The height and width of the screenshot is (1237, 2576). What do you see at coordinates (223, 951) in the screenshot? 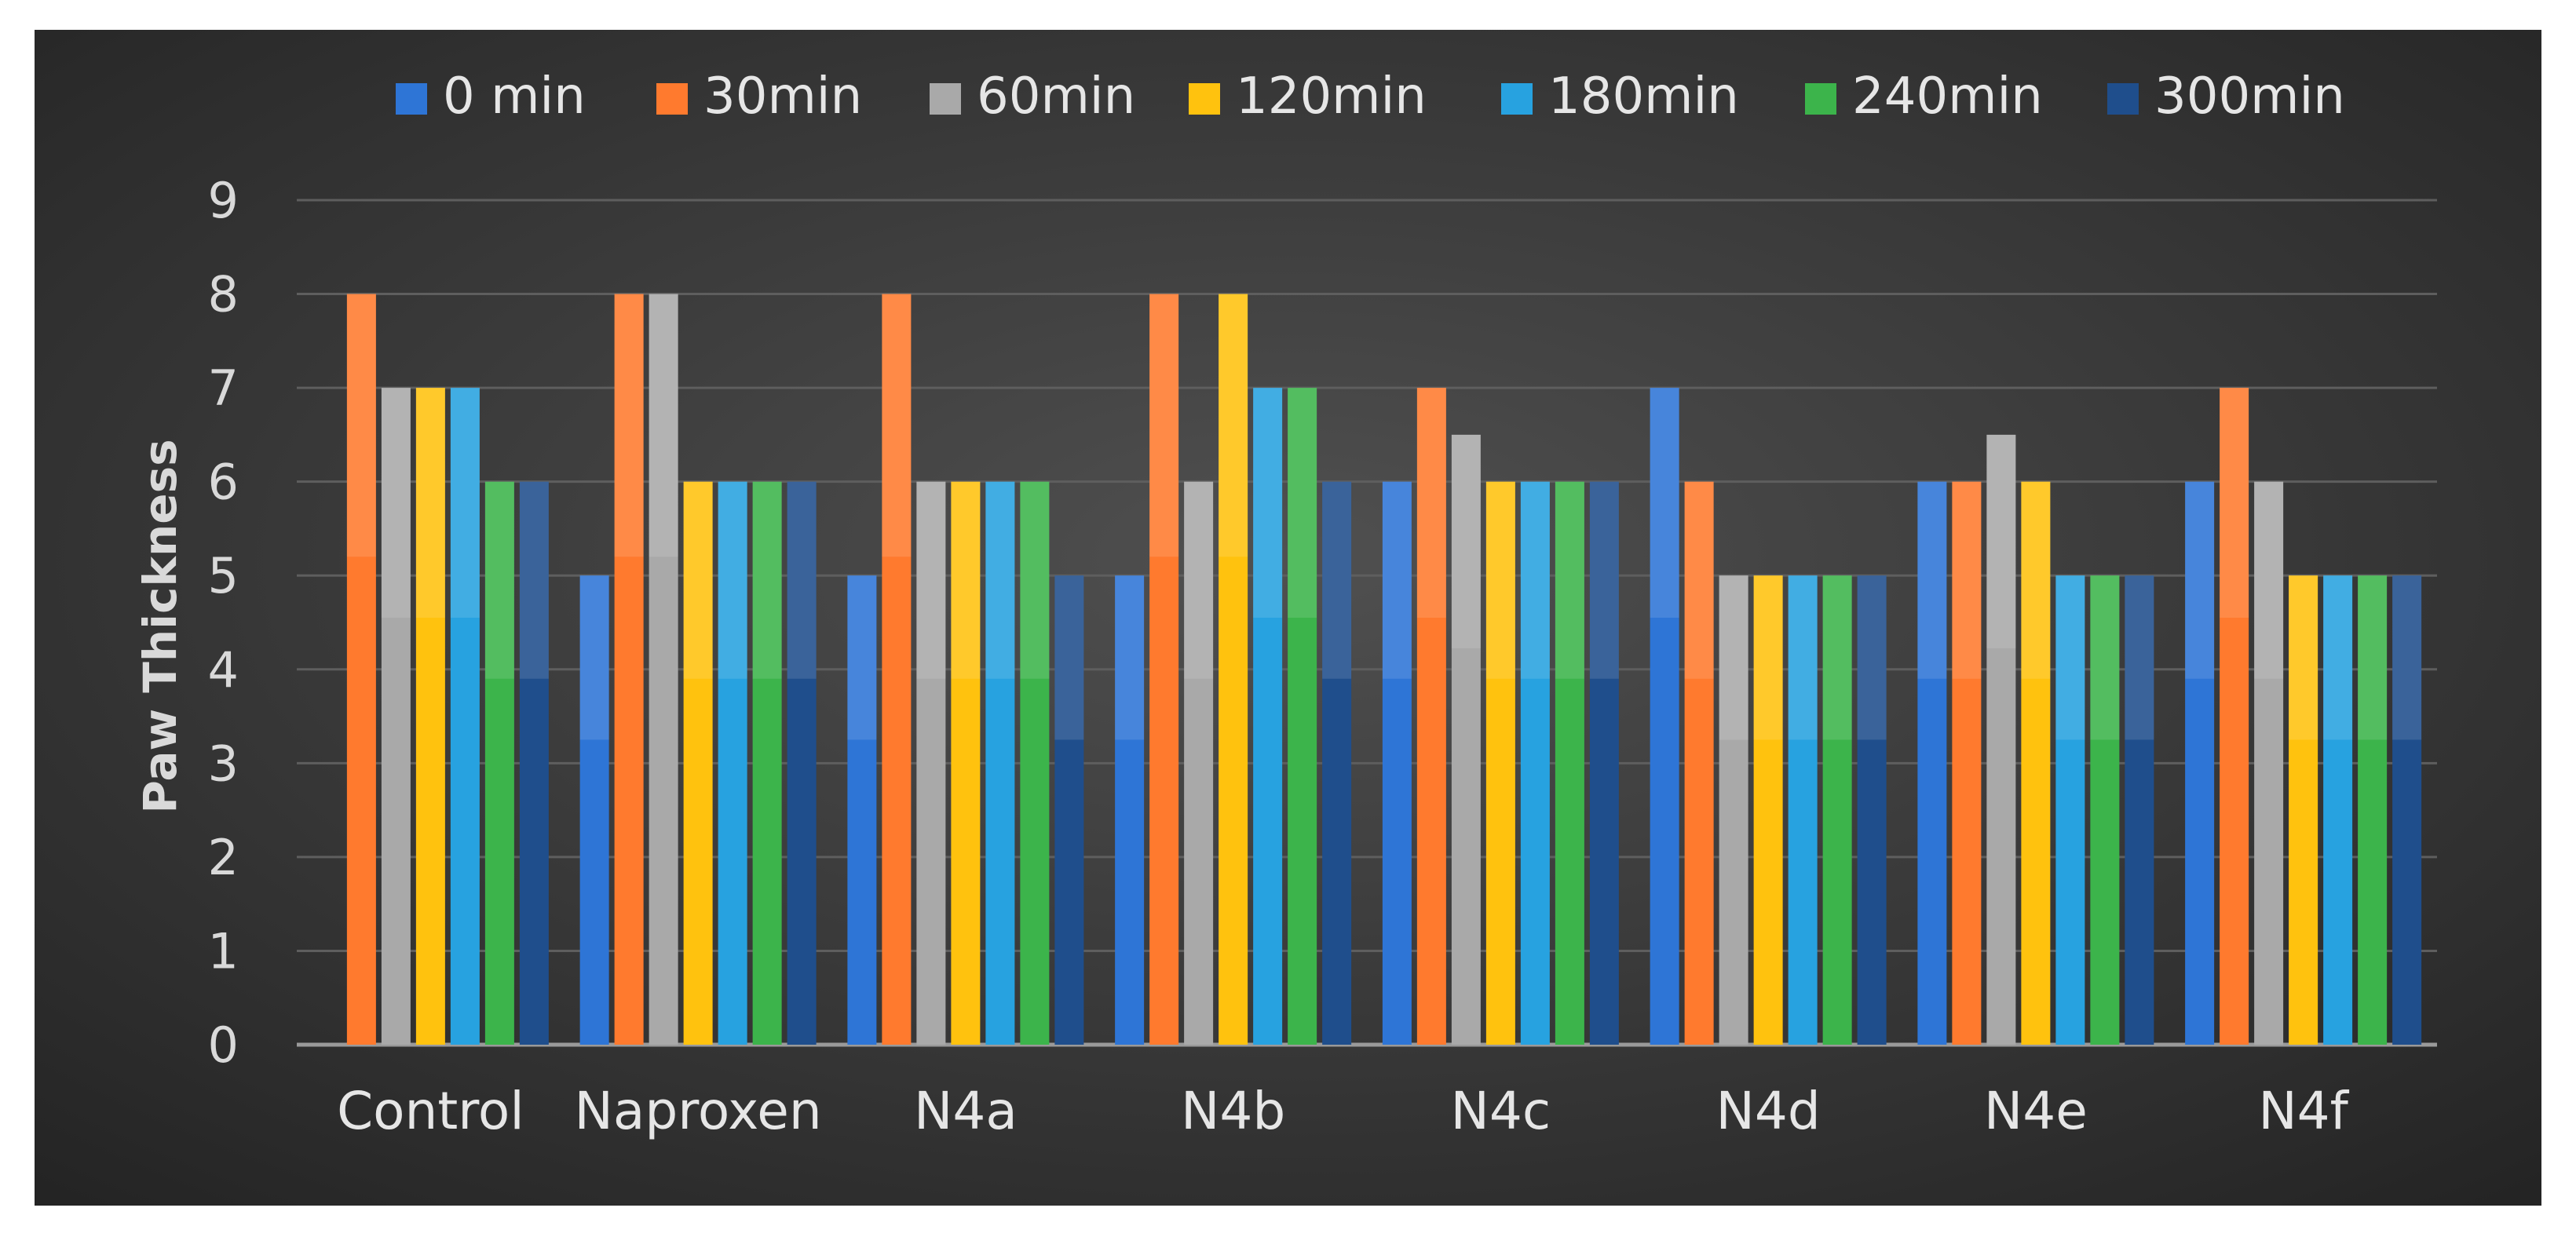
I see `y-tick-label: 1` at bounding box center [223, 951].